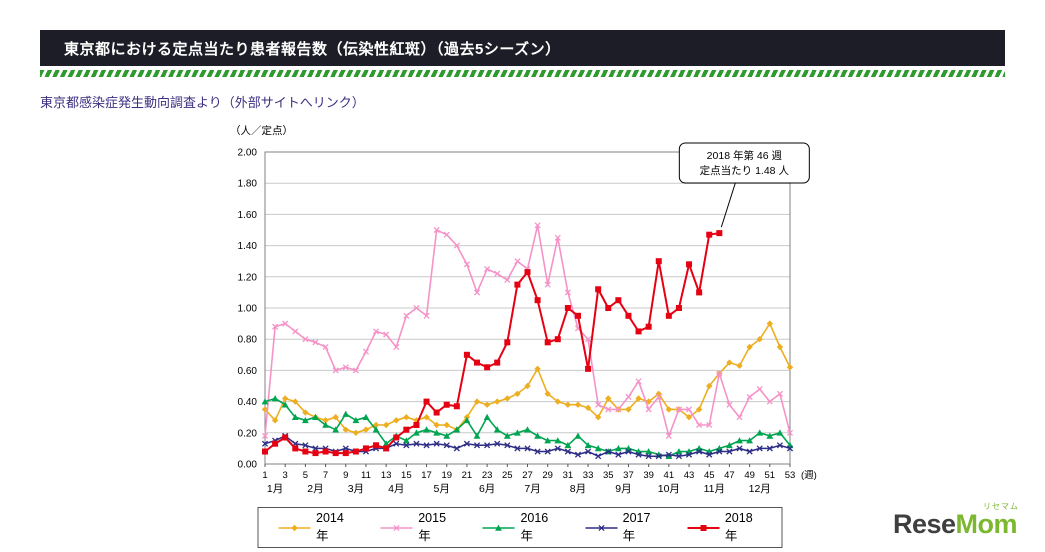 The height and width of the screenshot is (552, 1045). Describe the element at coordinates (487, 475) in the screenshot. I see `svg-text: 23` at that location.